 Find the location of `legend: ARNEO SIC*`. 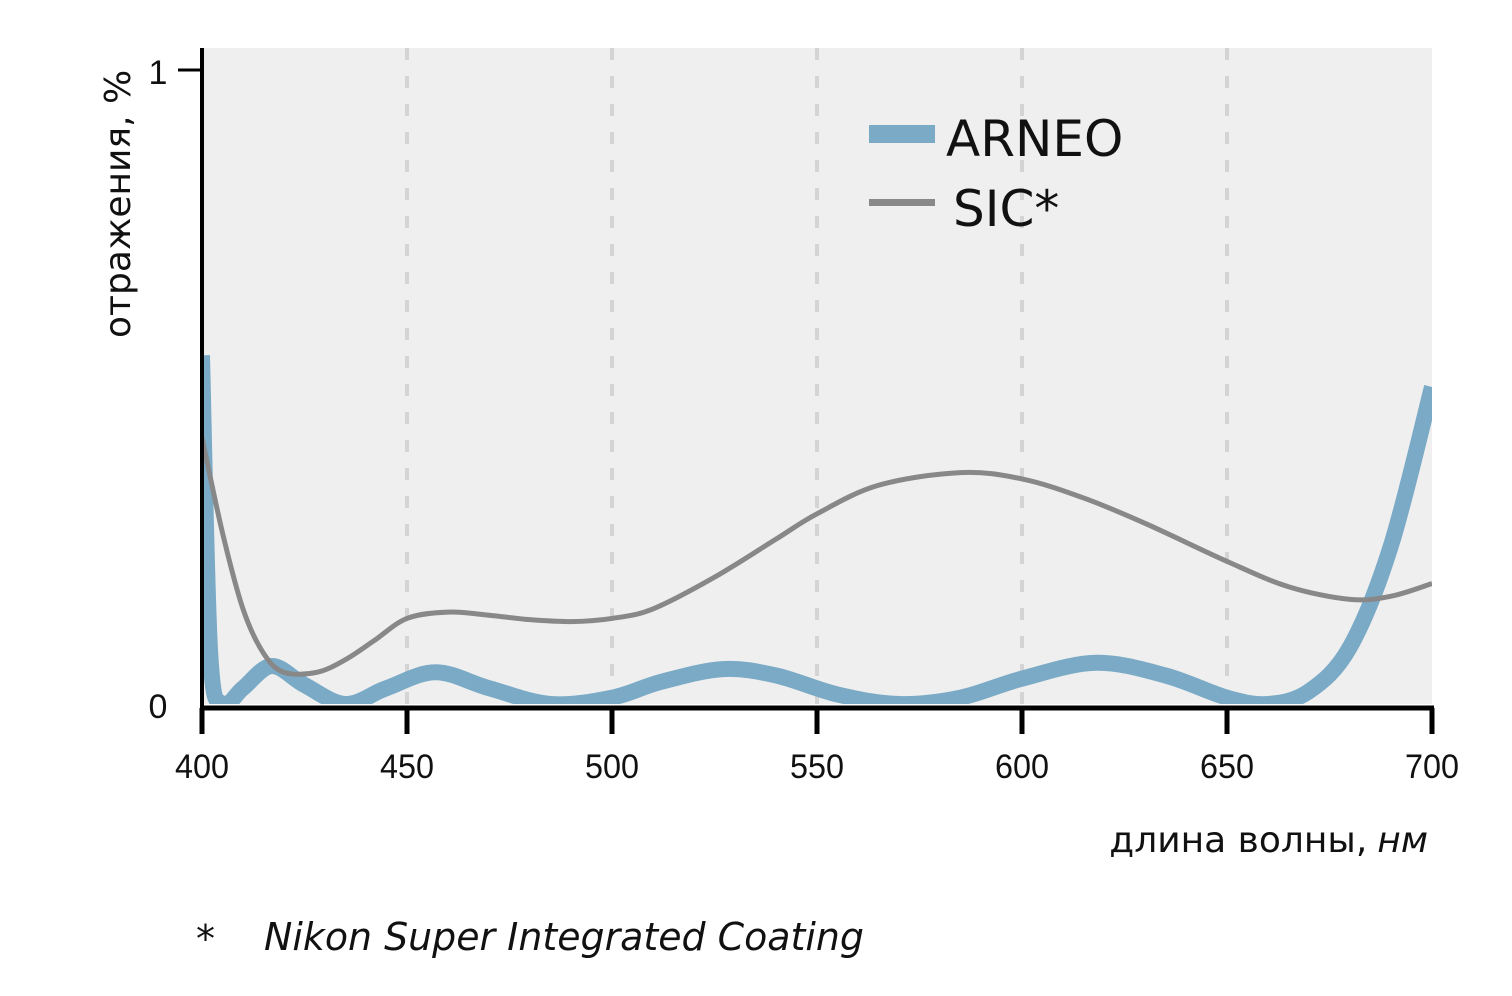

legend: ARNEO SIC* is located at coordinates (996, 174).